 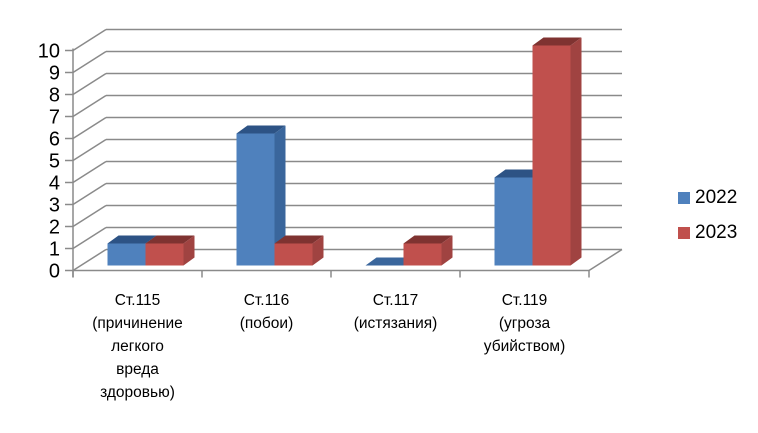 I want to click on legend-item-2023: 2023, so click(x=707, y=233).